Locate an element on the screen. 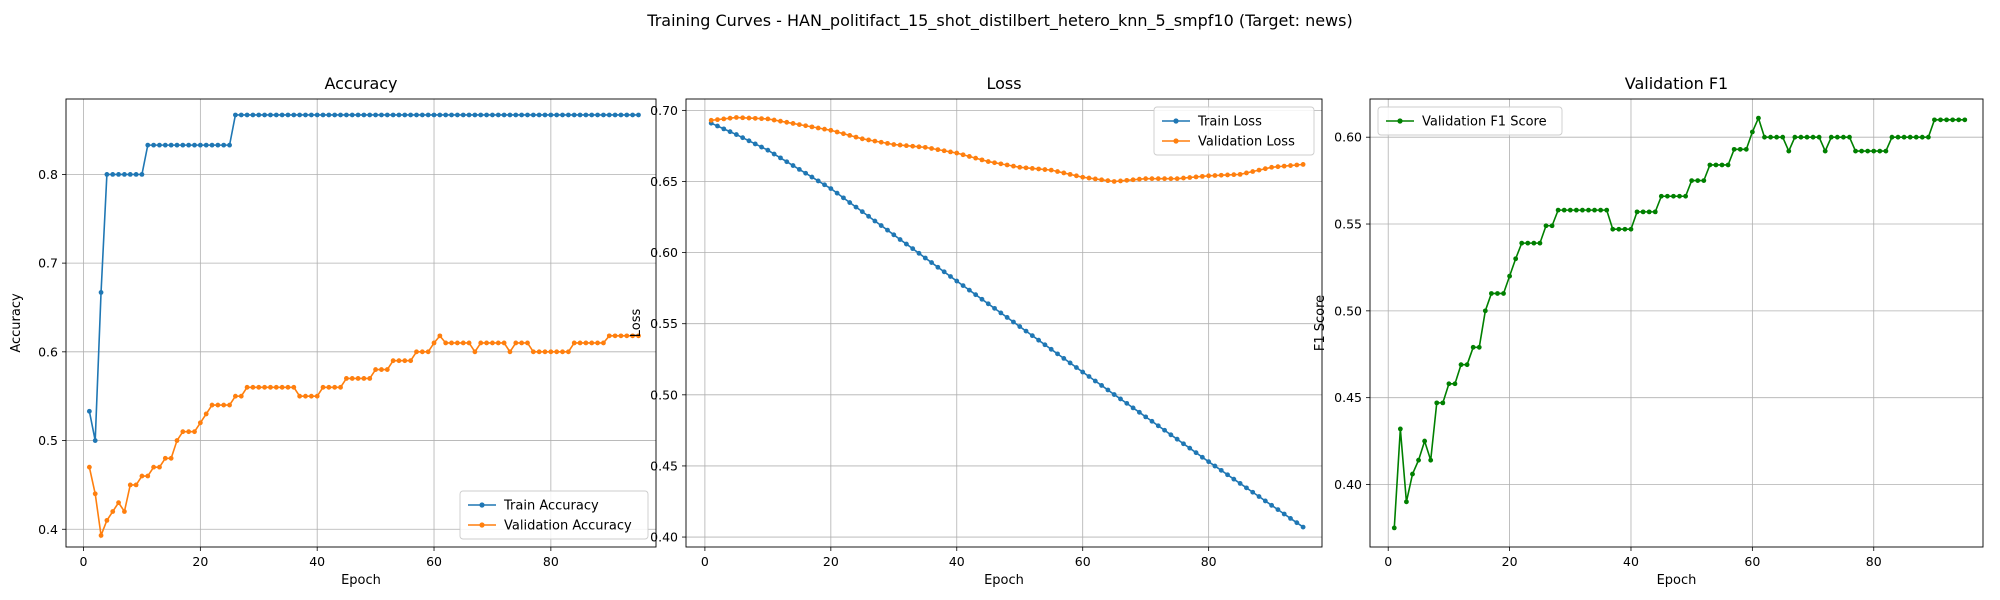  y-tick-label: 0.60 is located at coordinates (1348, 137).